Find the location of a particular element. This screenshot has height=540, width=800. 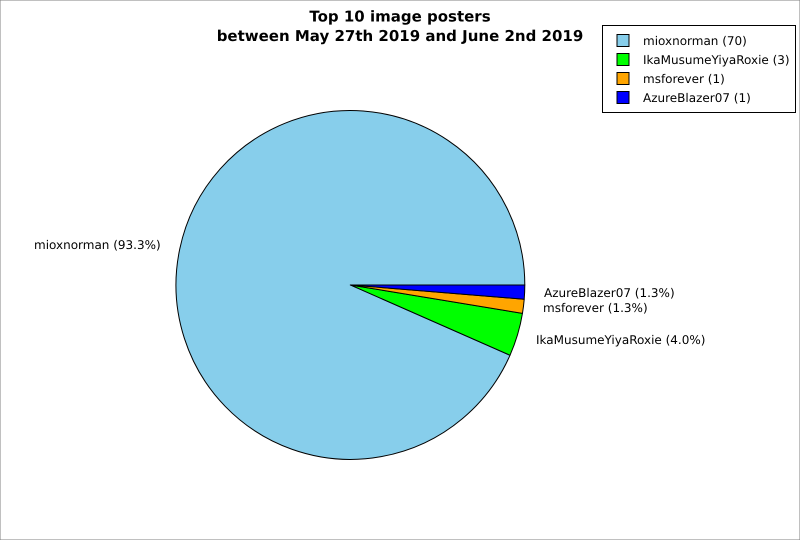

data-label: msforever (1.3%) is located at coordinates (595, 308).